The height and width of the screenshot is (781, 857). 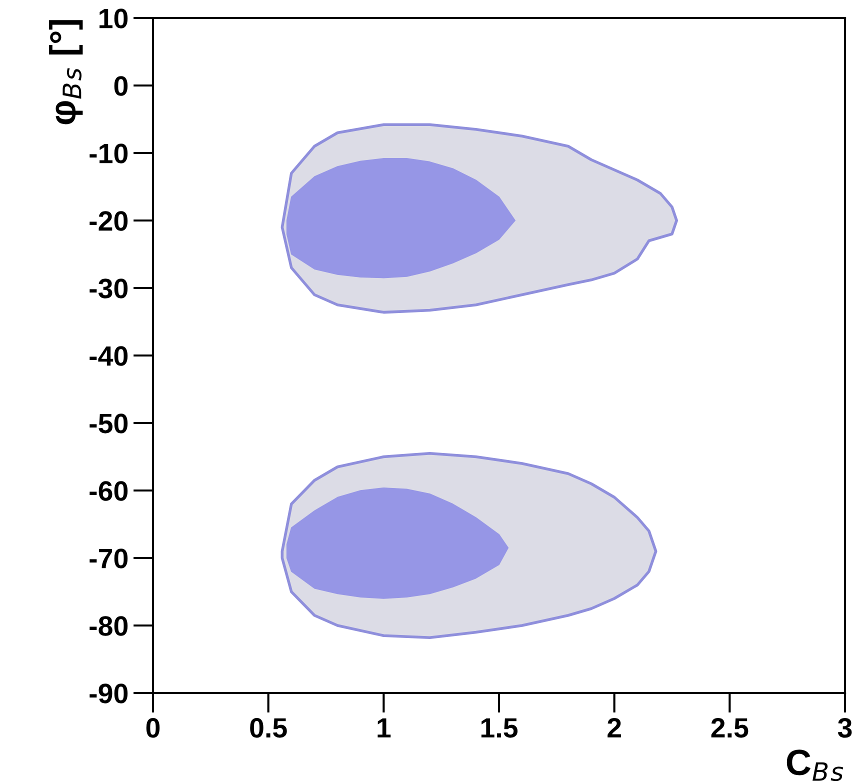 I want to click on x-tick-label: 1, so click(x=384, y=728).